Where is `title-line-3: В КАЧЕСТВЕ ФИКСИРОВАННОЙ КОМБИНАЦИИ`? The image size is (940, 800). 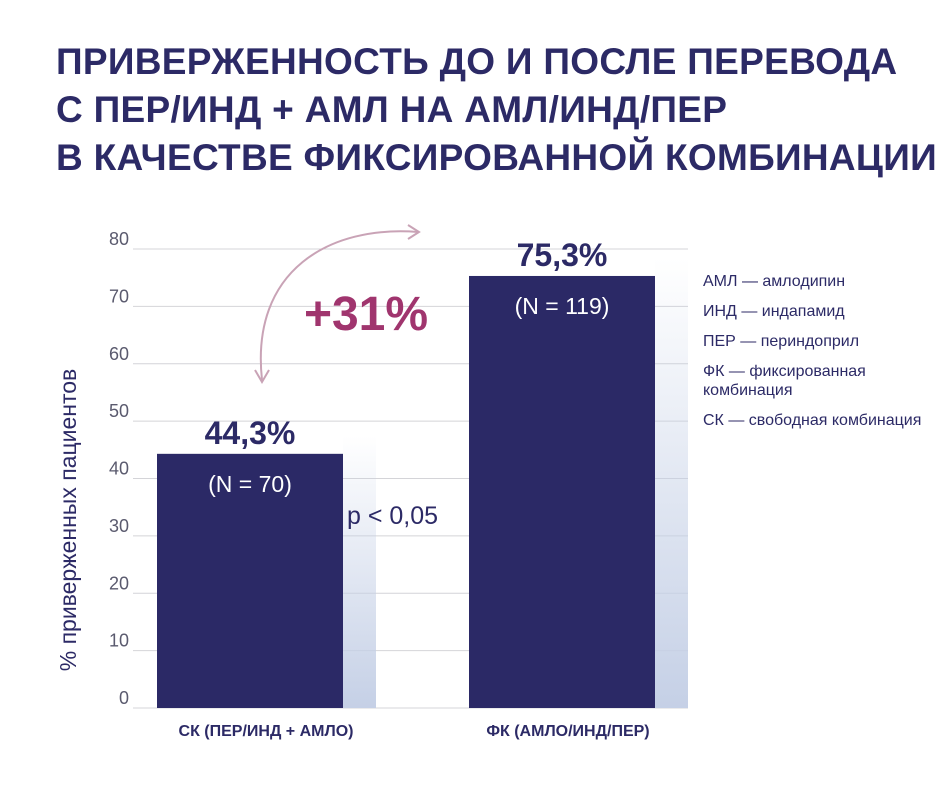
title-line-3: В КАЧЕСТВЕ ФИКСИРОВАННОЙ КОМБИНАЦИИ is located at coordinates (497, 157).